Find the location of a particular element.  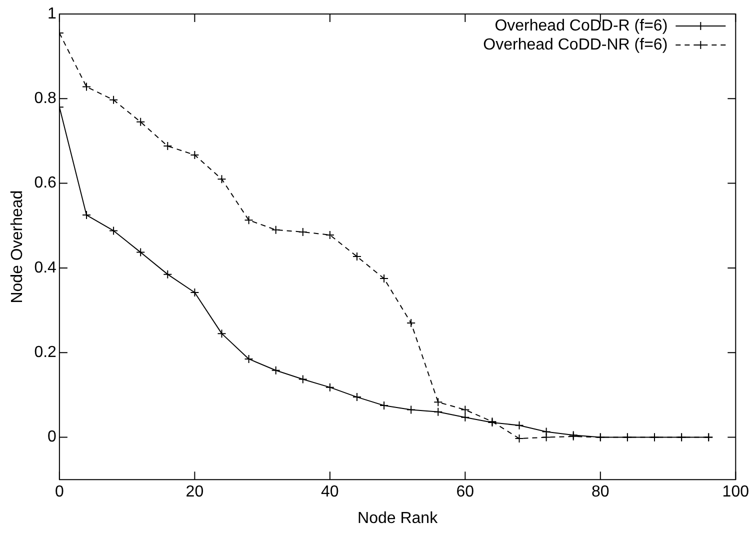

x-tick-label: 60 is located at coordinates (465, 492).